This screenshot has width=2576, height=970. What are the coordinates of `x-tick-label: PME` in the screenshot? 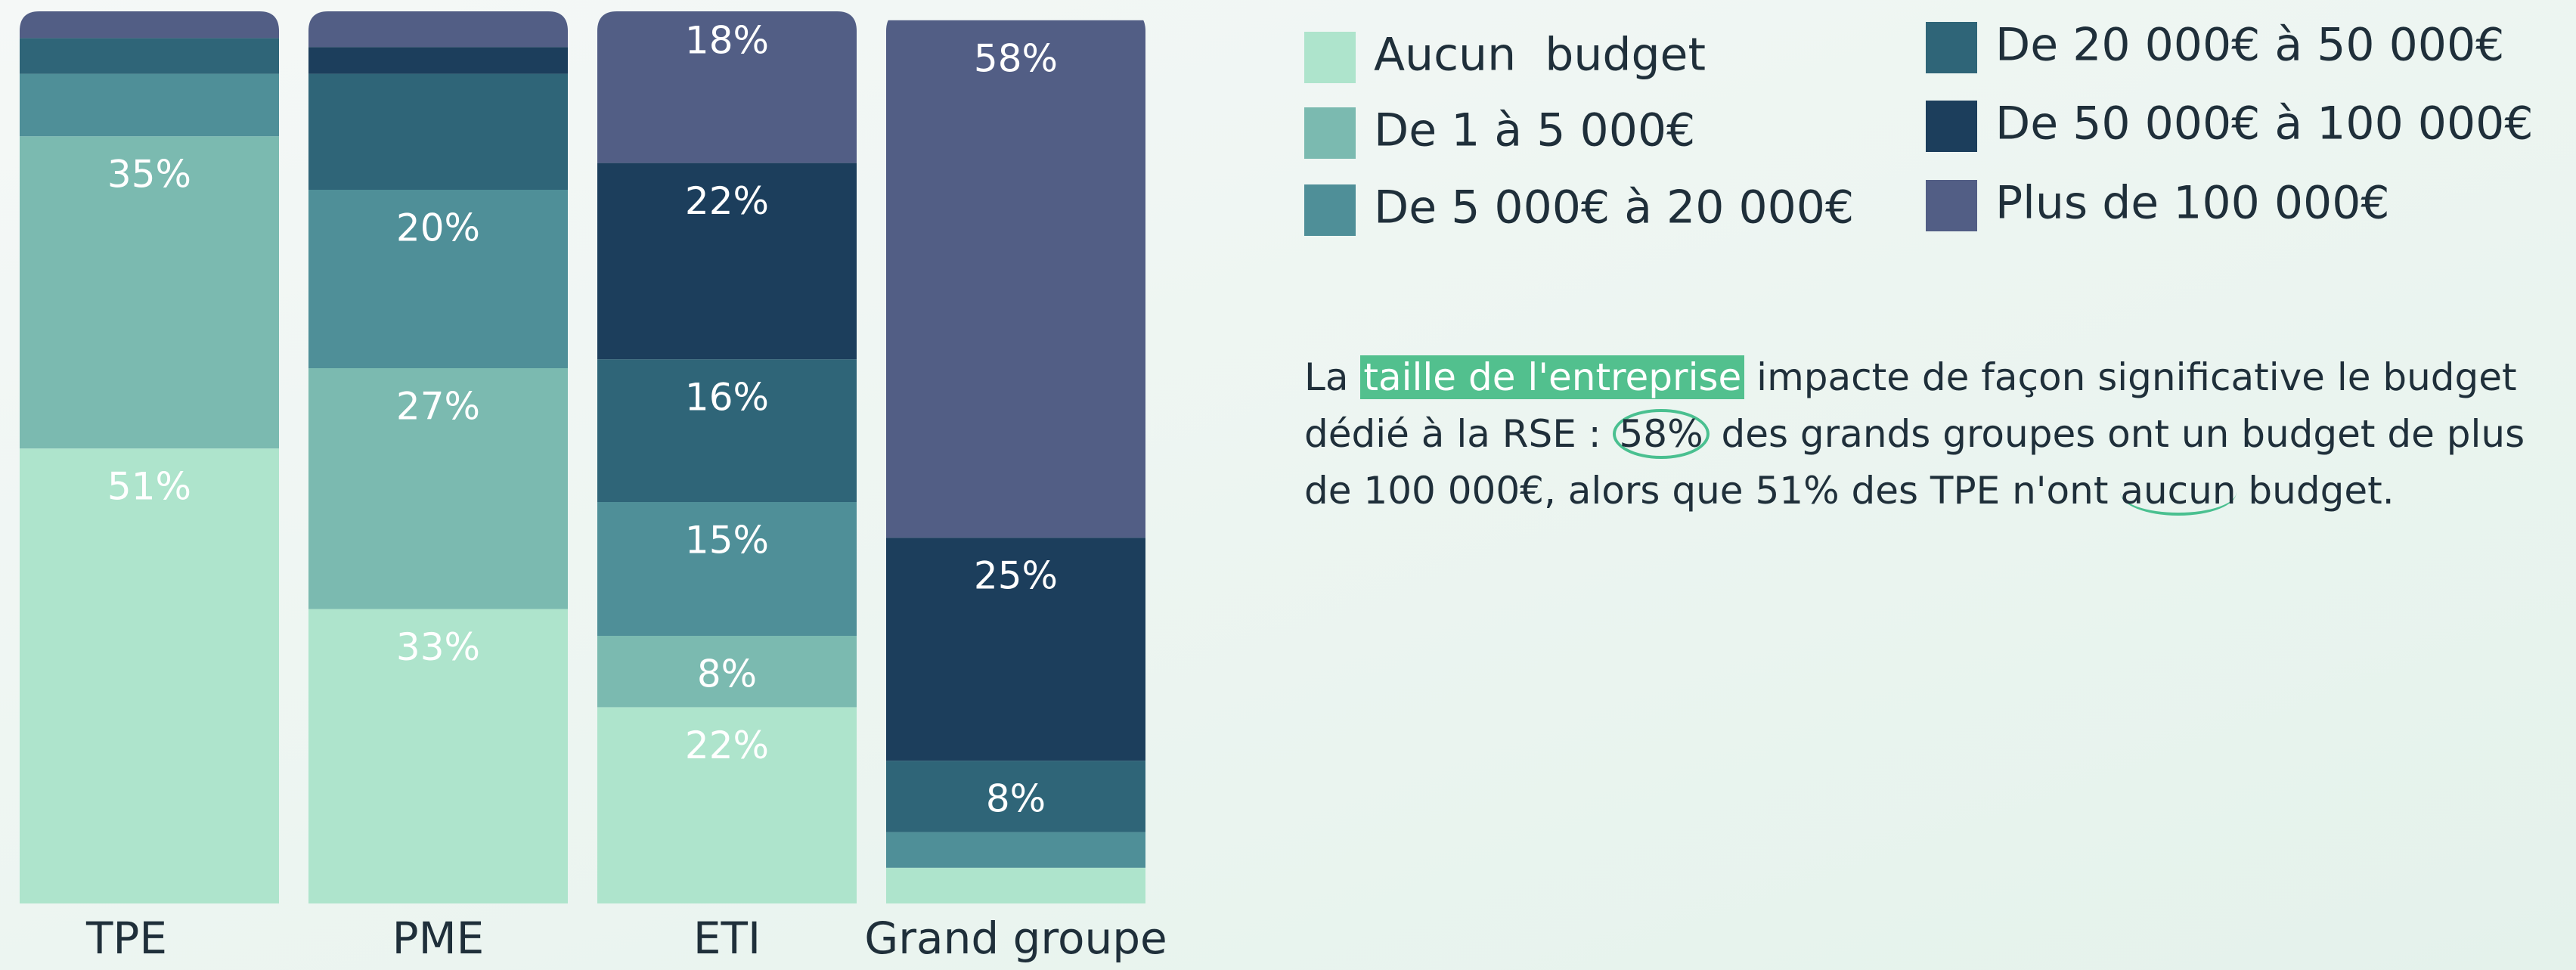 It's located at (438, 938).